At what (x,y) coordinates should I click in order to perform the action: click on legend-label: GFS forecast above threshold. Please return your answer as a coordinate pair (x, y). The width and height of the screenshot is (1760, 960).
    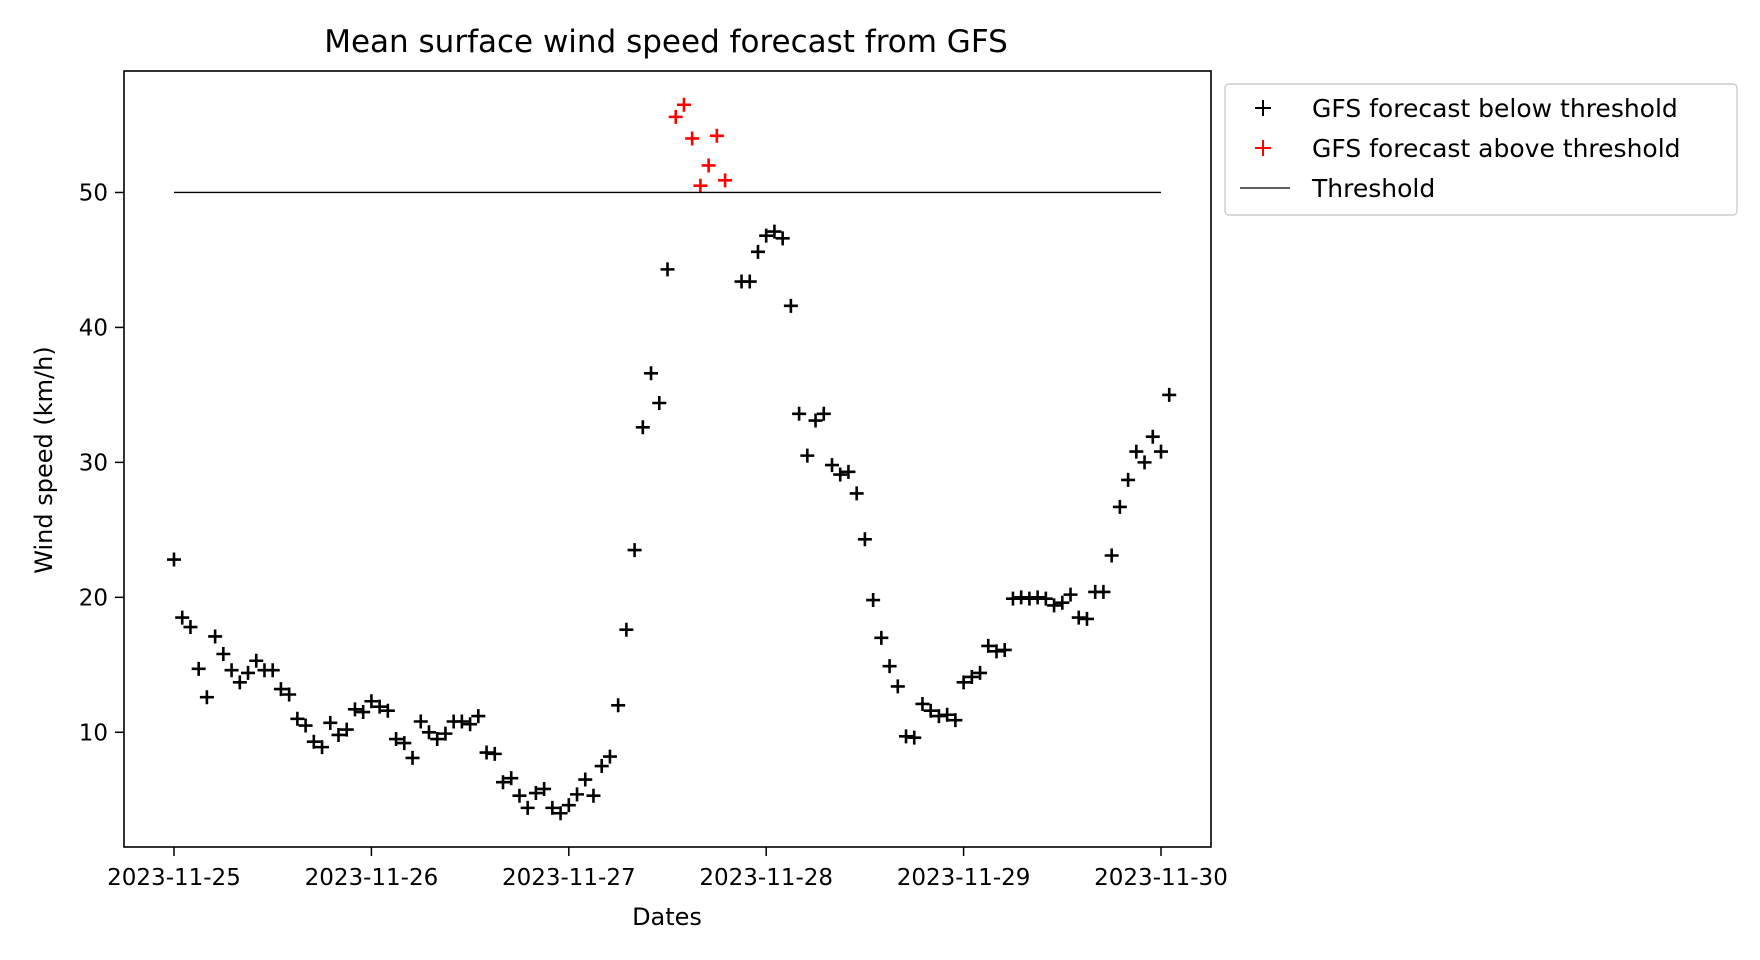
    Looking at the image, I should click on (1496, 148).